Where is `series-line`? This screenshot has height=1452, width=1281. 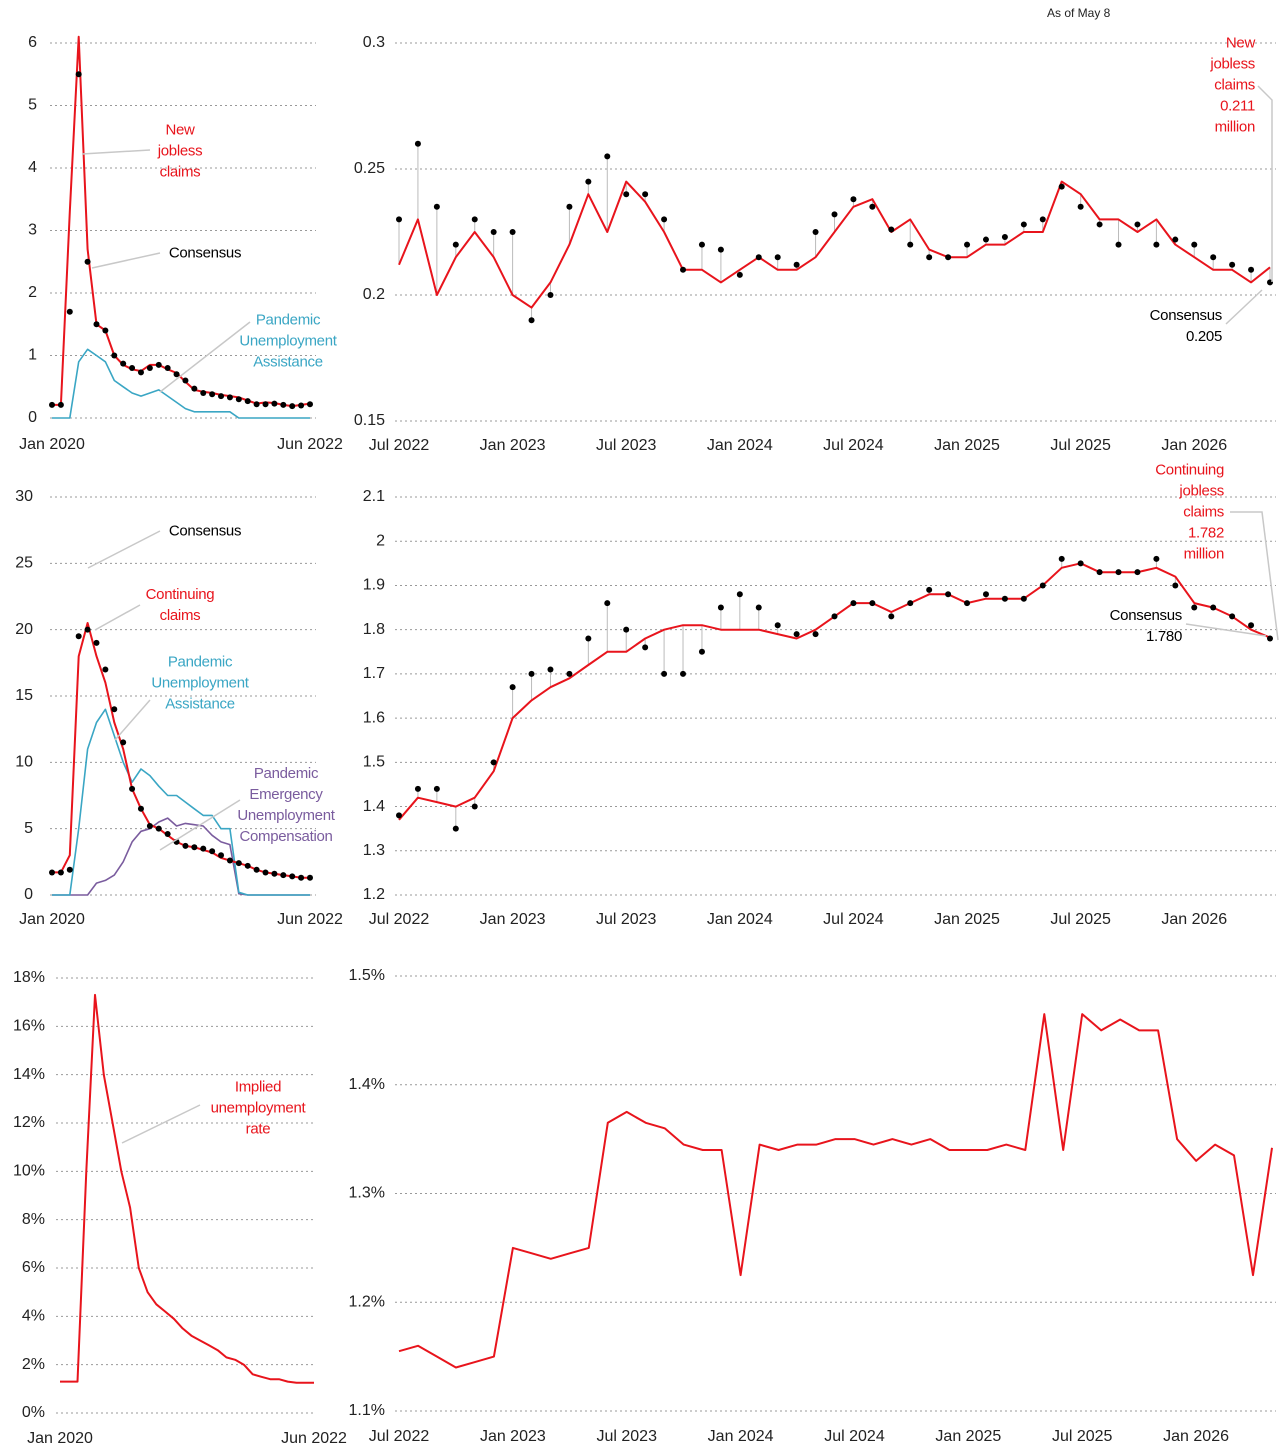 series-line is located at coordinates (187, 1188).